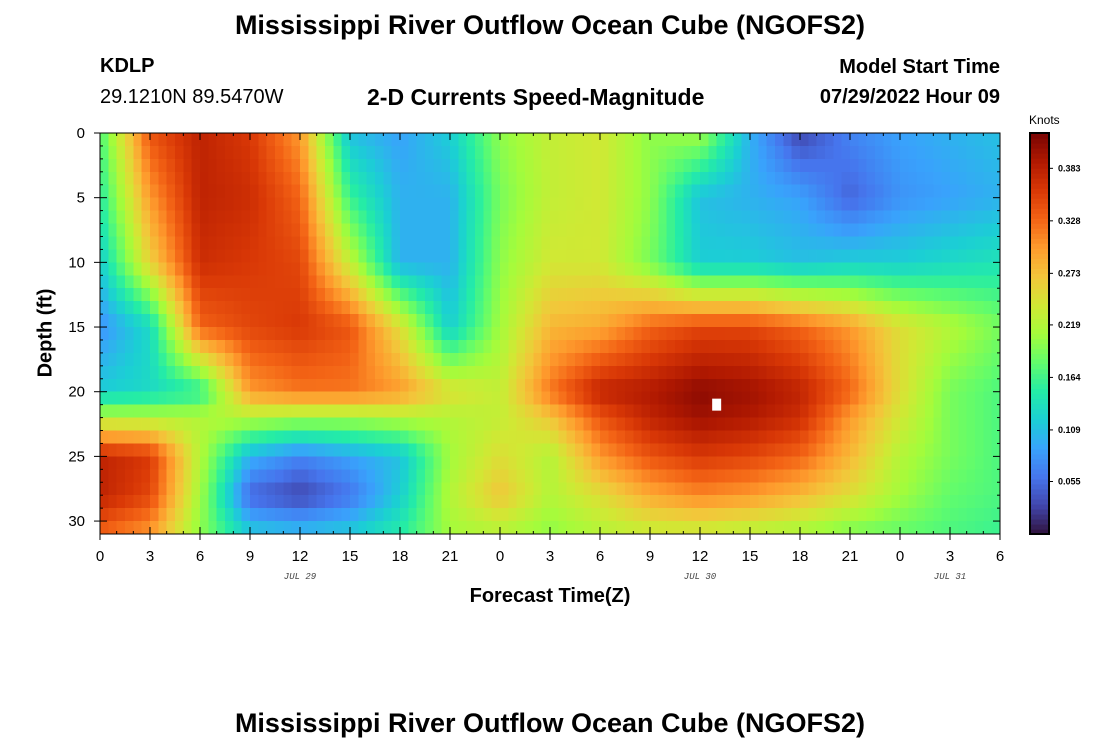 The image size is (1100, 750). I want to click on colorbar-unit-label: Knots, so click(1044, 120).